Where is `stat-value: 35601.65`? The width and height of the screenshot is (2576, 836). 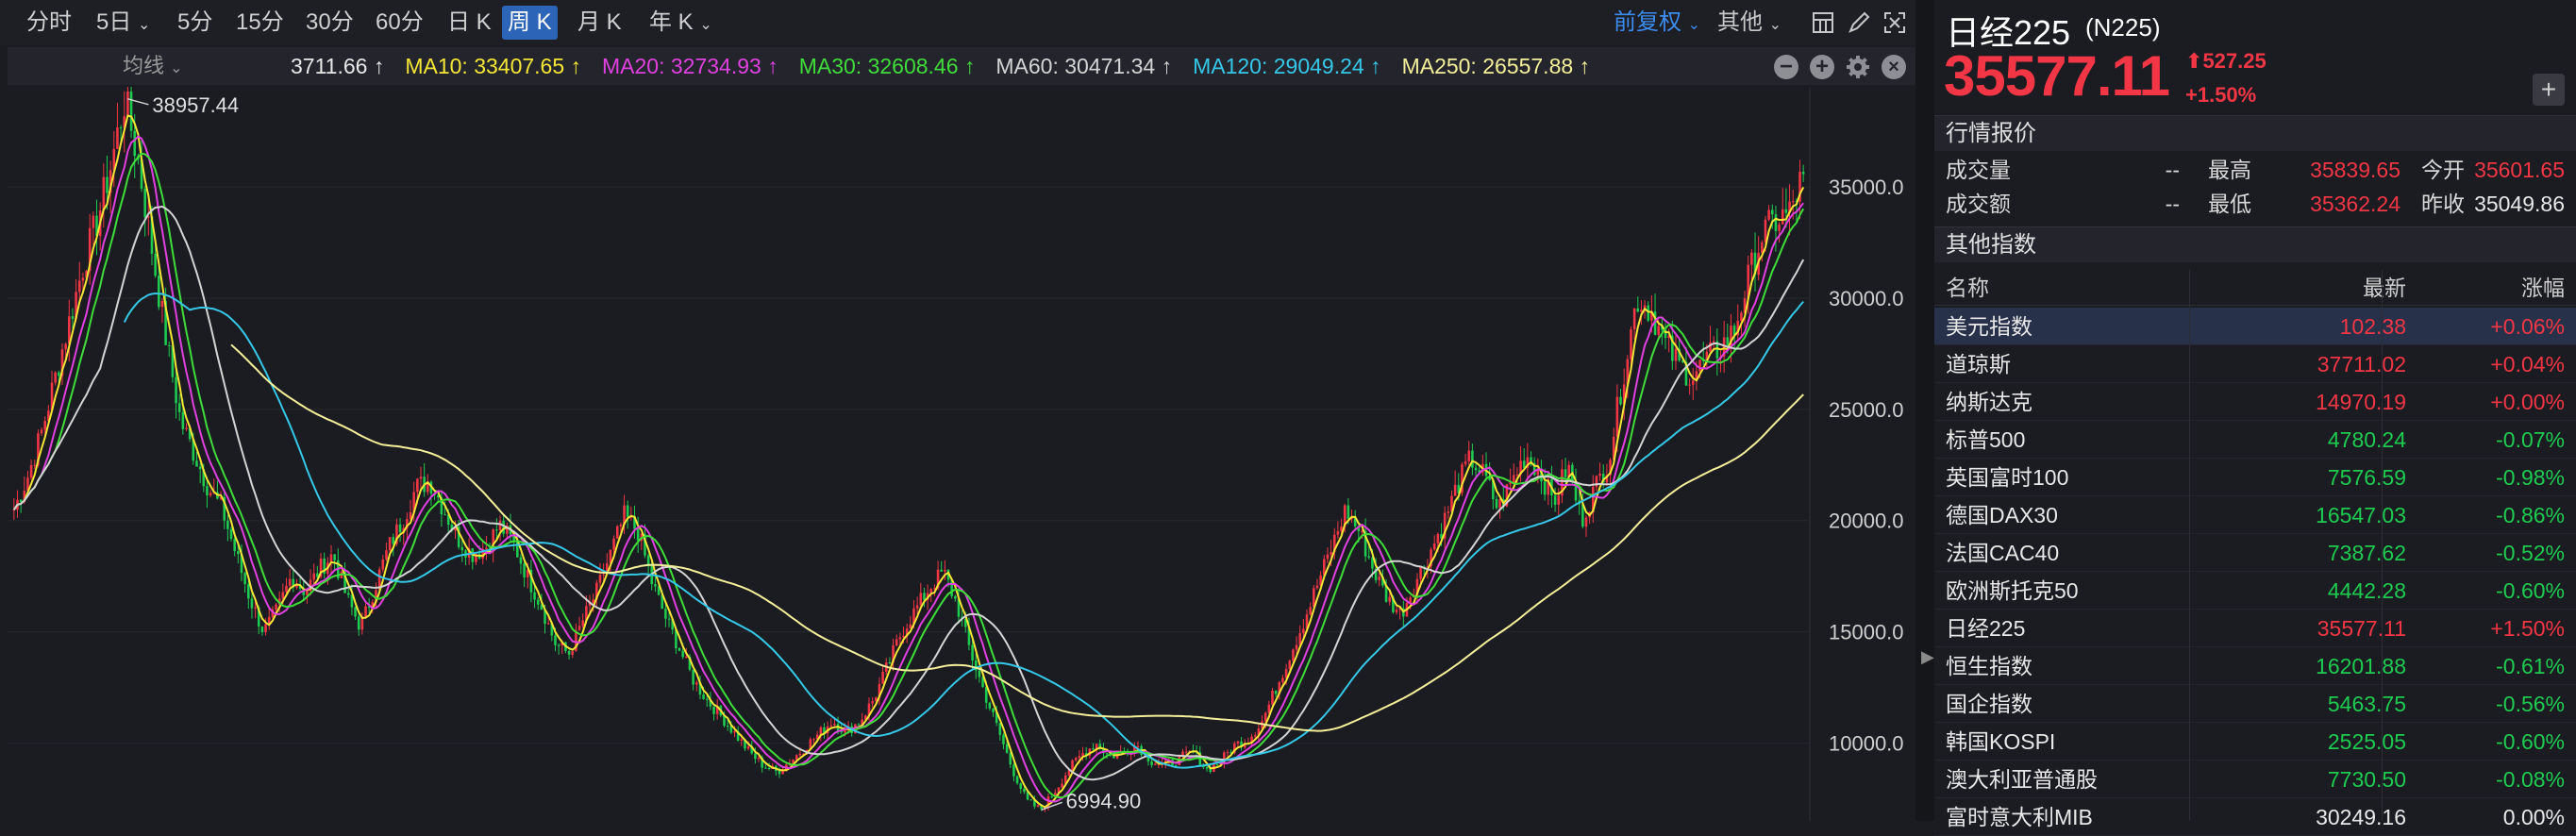
stat-value: 35601.65 is located at coordinates (2519, 170).